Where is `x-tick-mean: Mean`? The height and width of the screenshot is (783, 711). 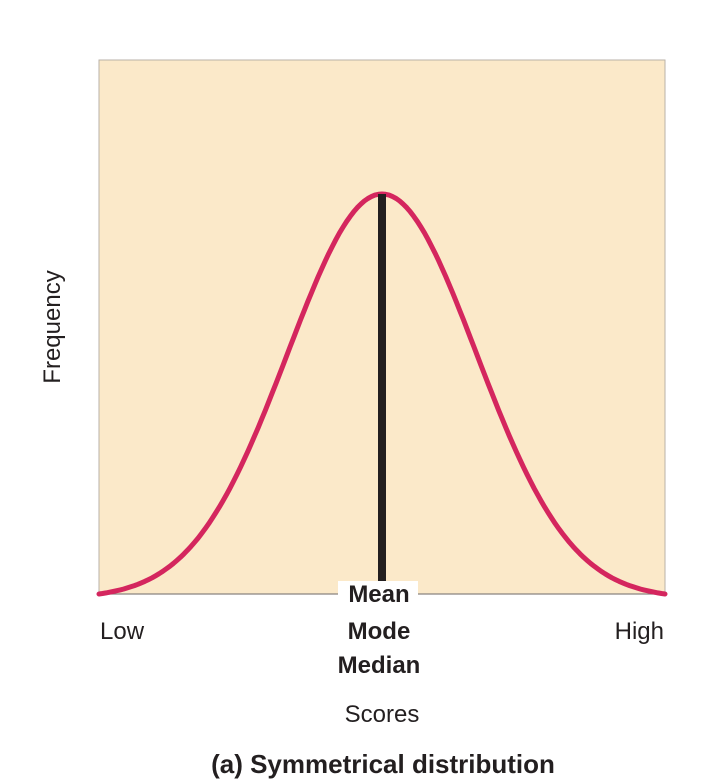 x-tick-mean: Mean is located at coordinates (378, 594).